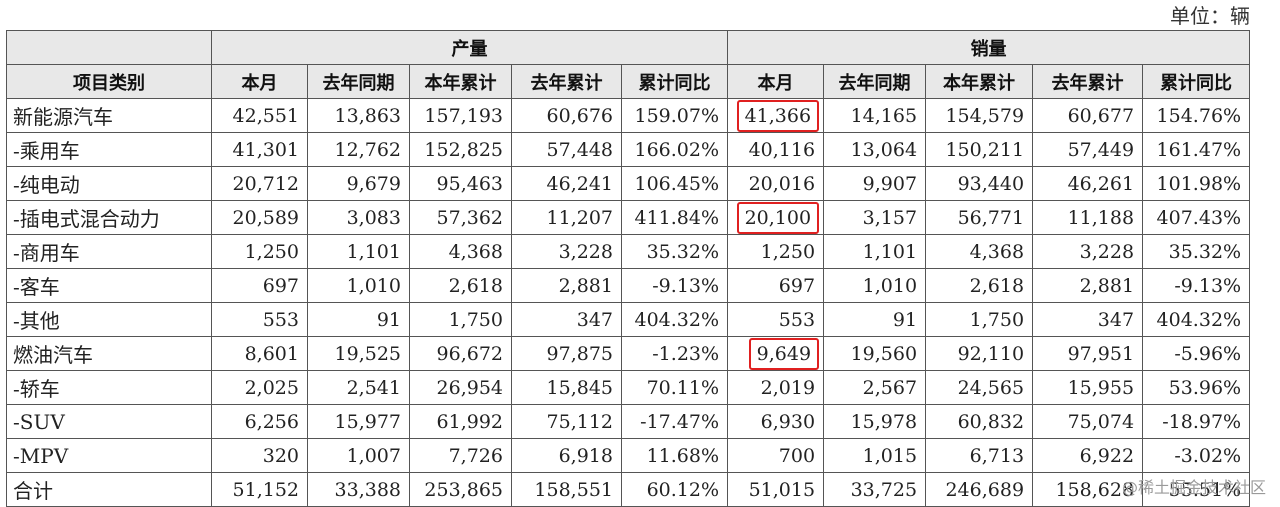 The image size is (1280, 507). What do you see at coordinates (674, 421) in the screenshot?
I see `table-cell: -17.47%` at bounding box center [674, 421].